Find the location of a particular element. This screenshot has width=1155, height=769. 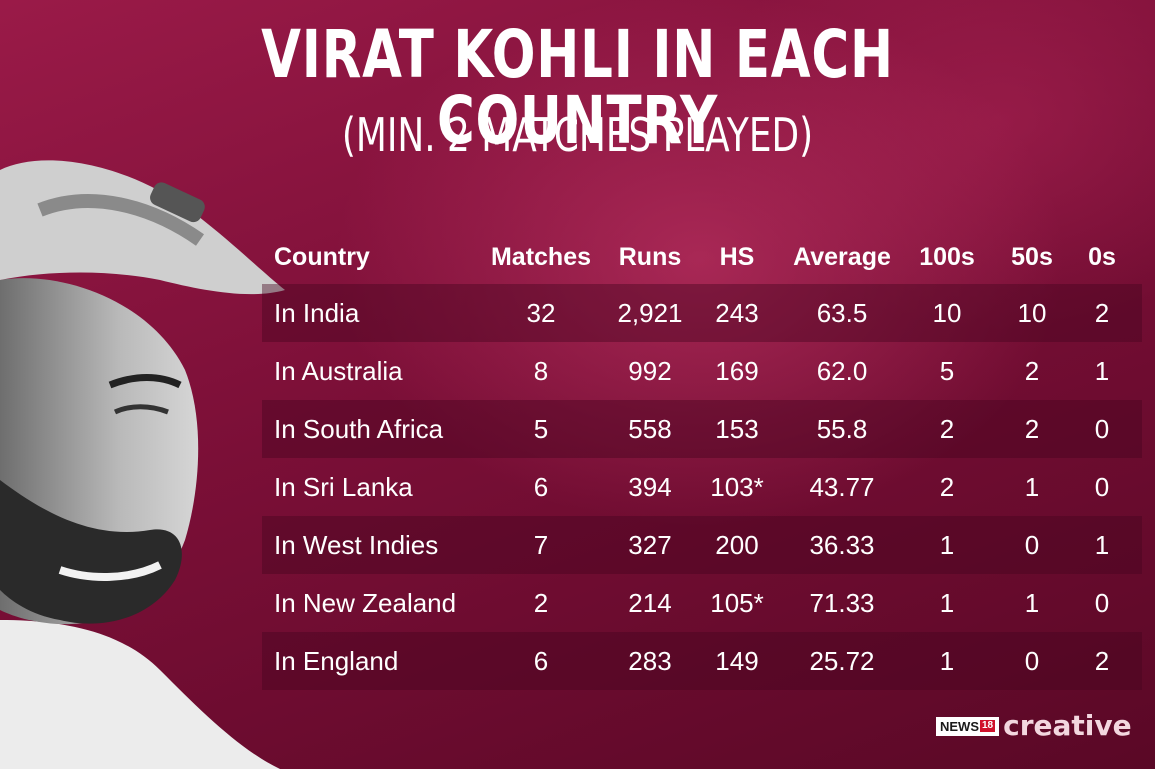

table-row: In Sri Lanka 6 394 103* 43.77 2 1 0 is located at coordinates (702, 487).